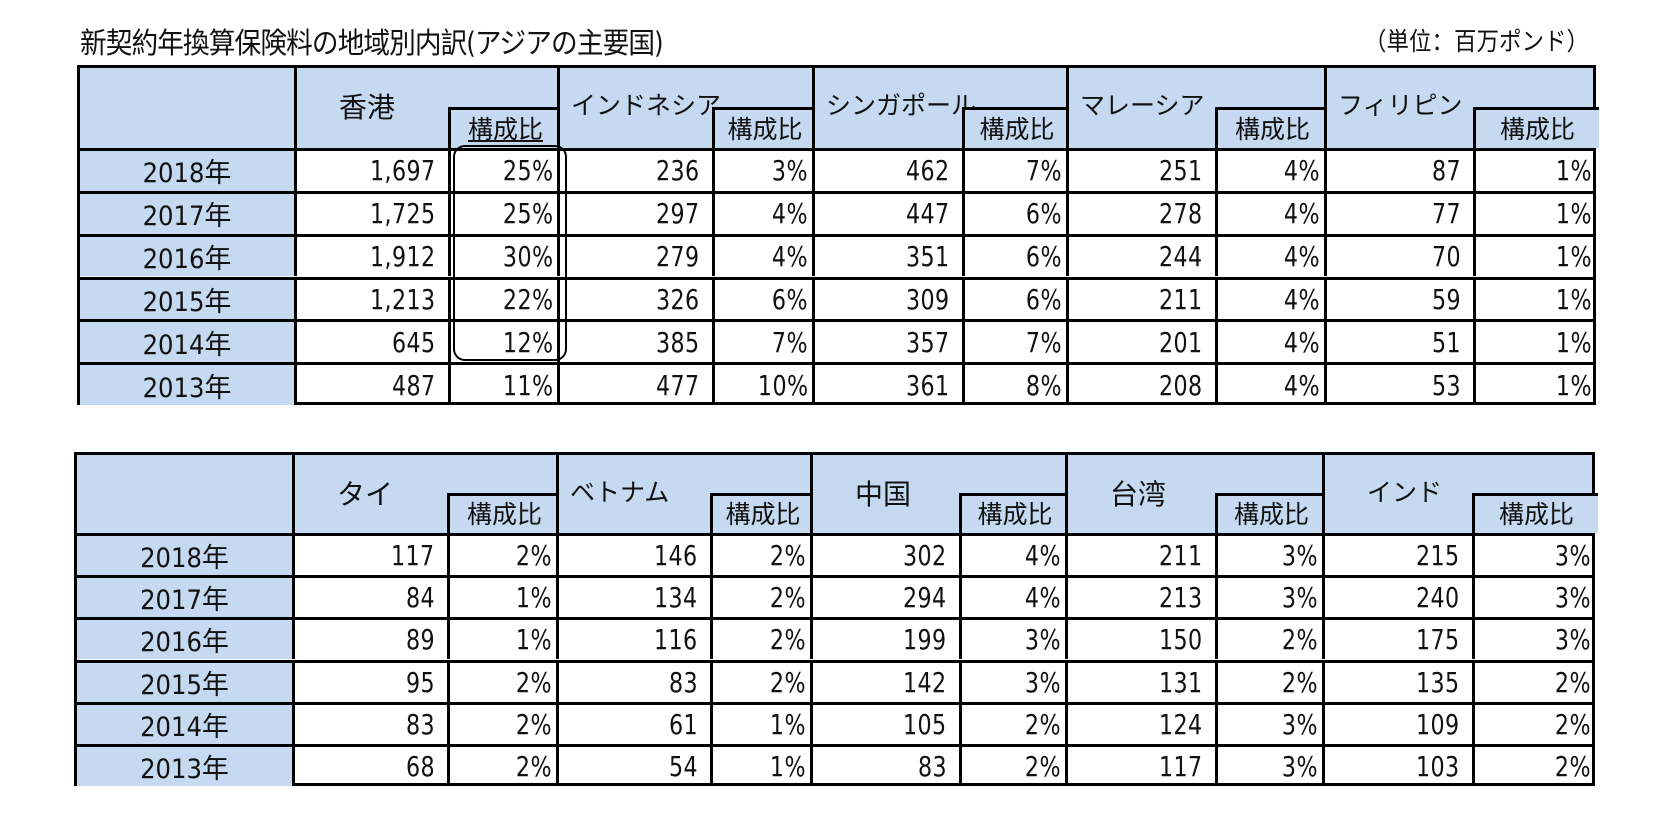 This screenshot has width=1669, height=840. I want to click on value-text: 70, so click(1446, 257).